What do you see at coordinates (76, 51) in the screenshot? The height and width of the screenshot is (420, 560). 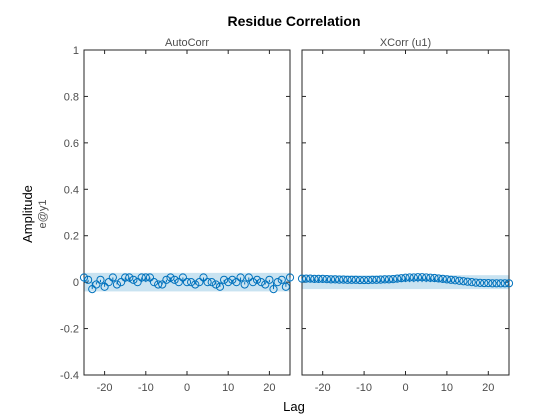 I see `y-tick-label: 1` at bounding box center [76, 51].